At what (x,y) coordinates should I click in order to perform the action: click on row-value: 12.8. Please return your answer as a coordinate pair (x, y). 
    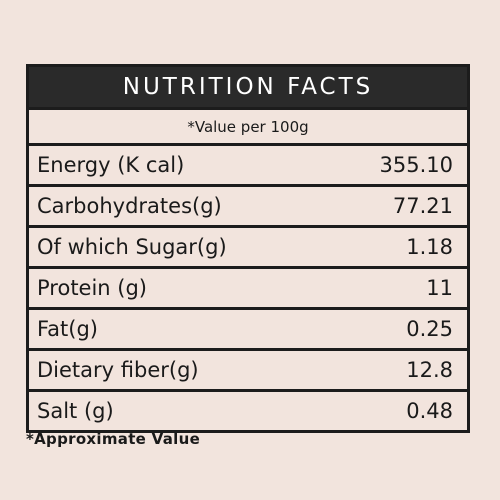
    Looking at the image, I should click on (429, 370).